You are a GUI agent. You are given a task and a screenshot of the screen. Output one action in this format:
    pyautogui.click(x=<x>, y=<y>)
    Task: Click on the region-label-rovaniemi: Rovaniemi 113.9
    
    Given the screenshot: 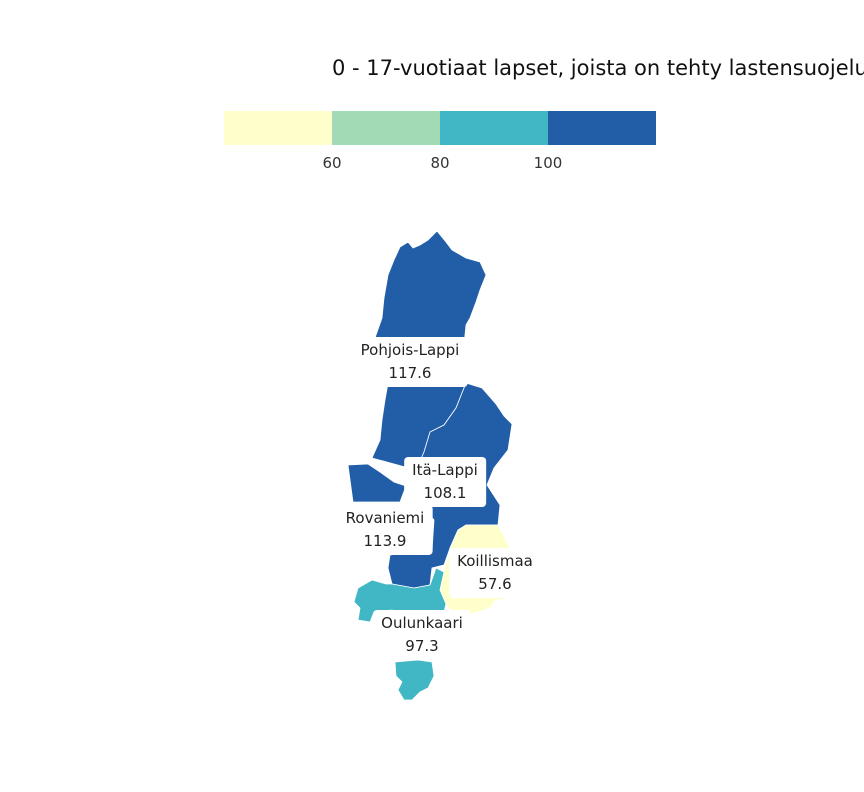 What is the action you would take?
    pyautogui.click(x=385, y=530)
    